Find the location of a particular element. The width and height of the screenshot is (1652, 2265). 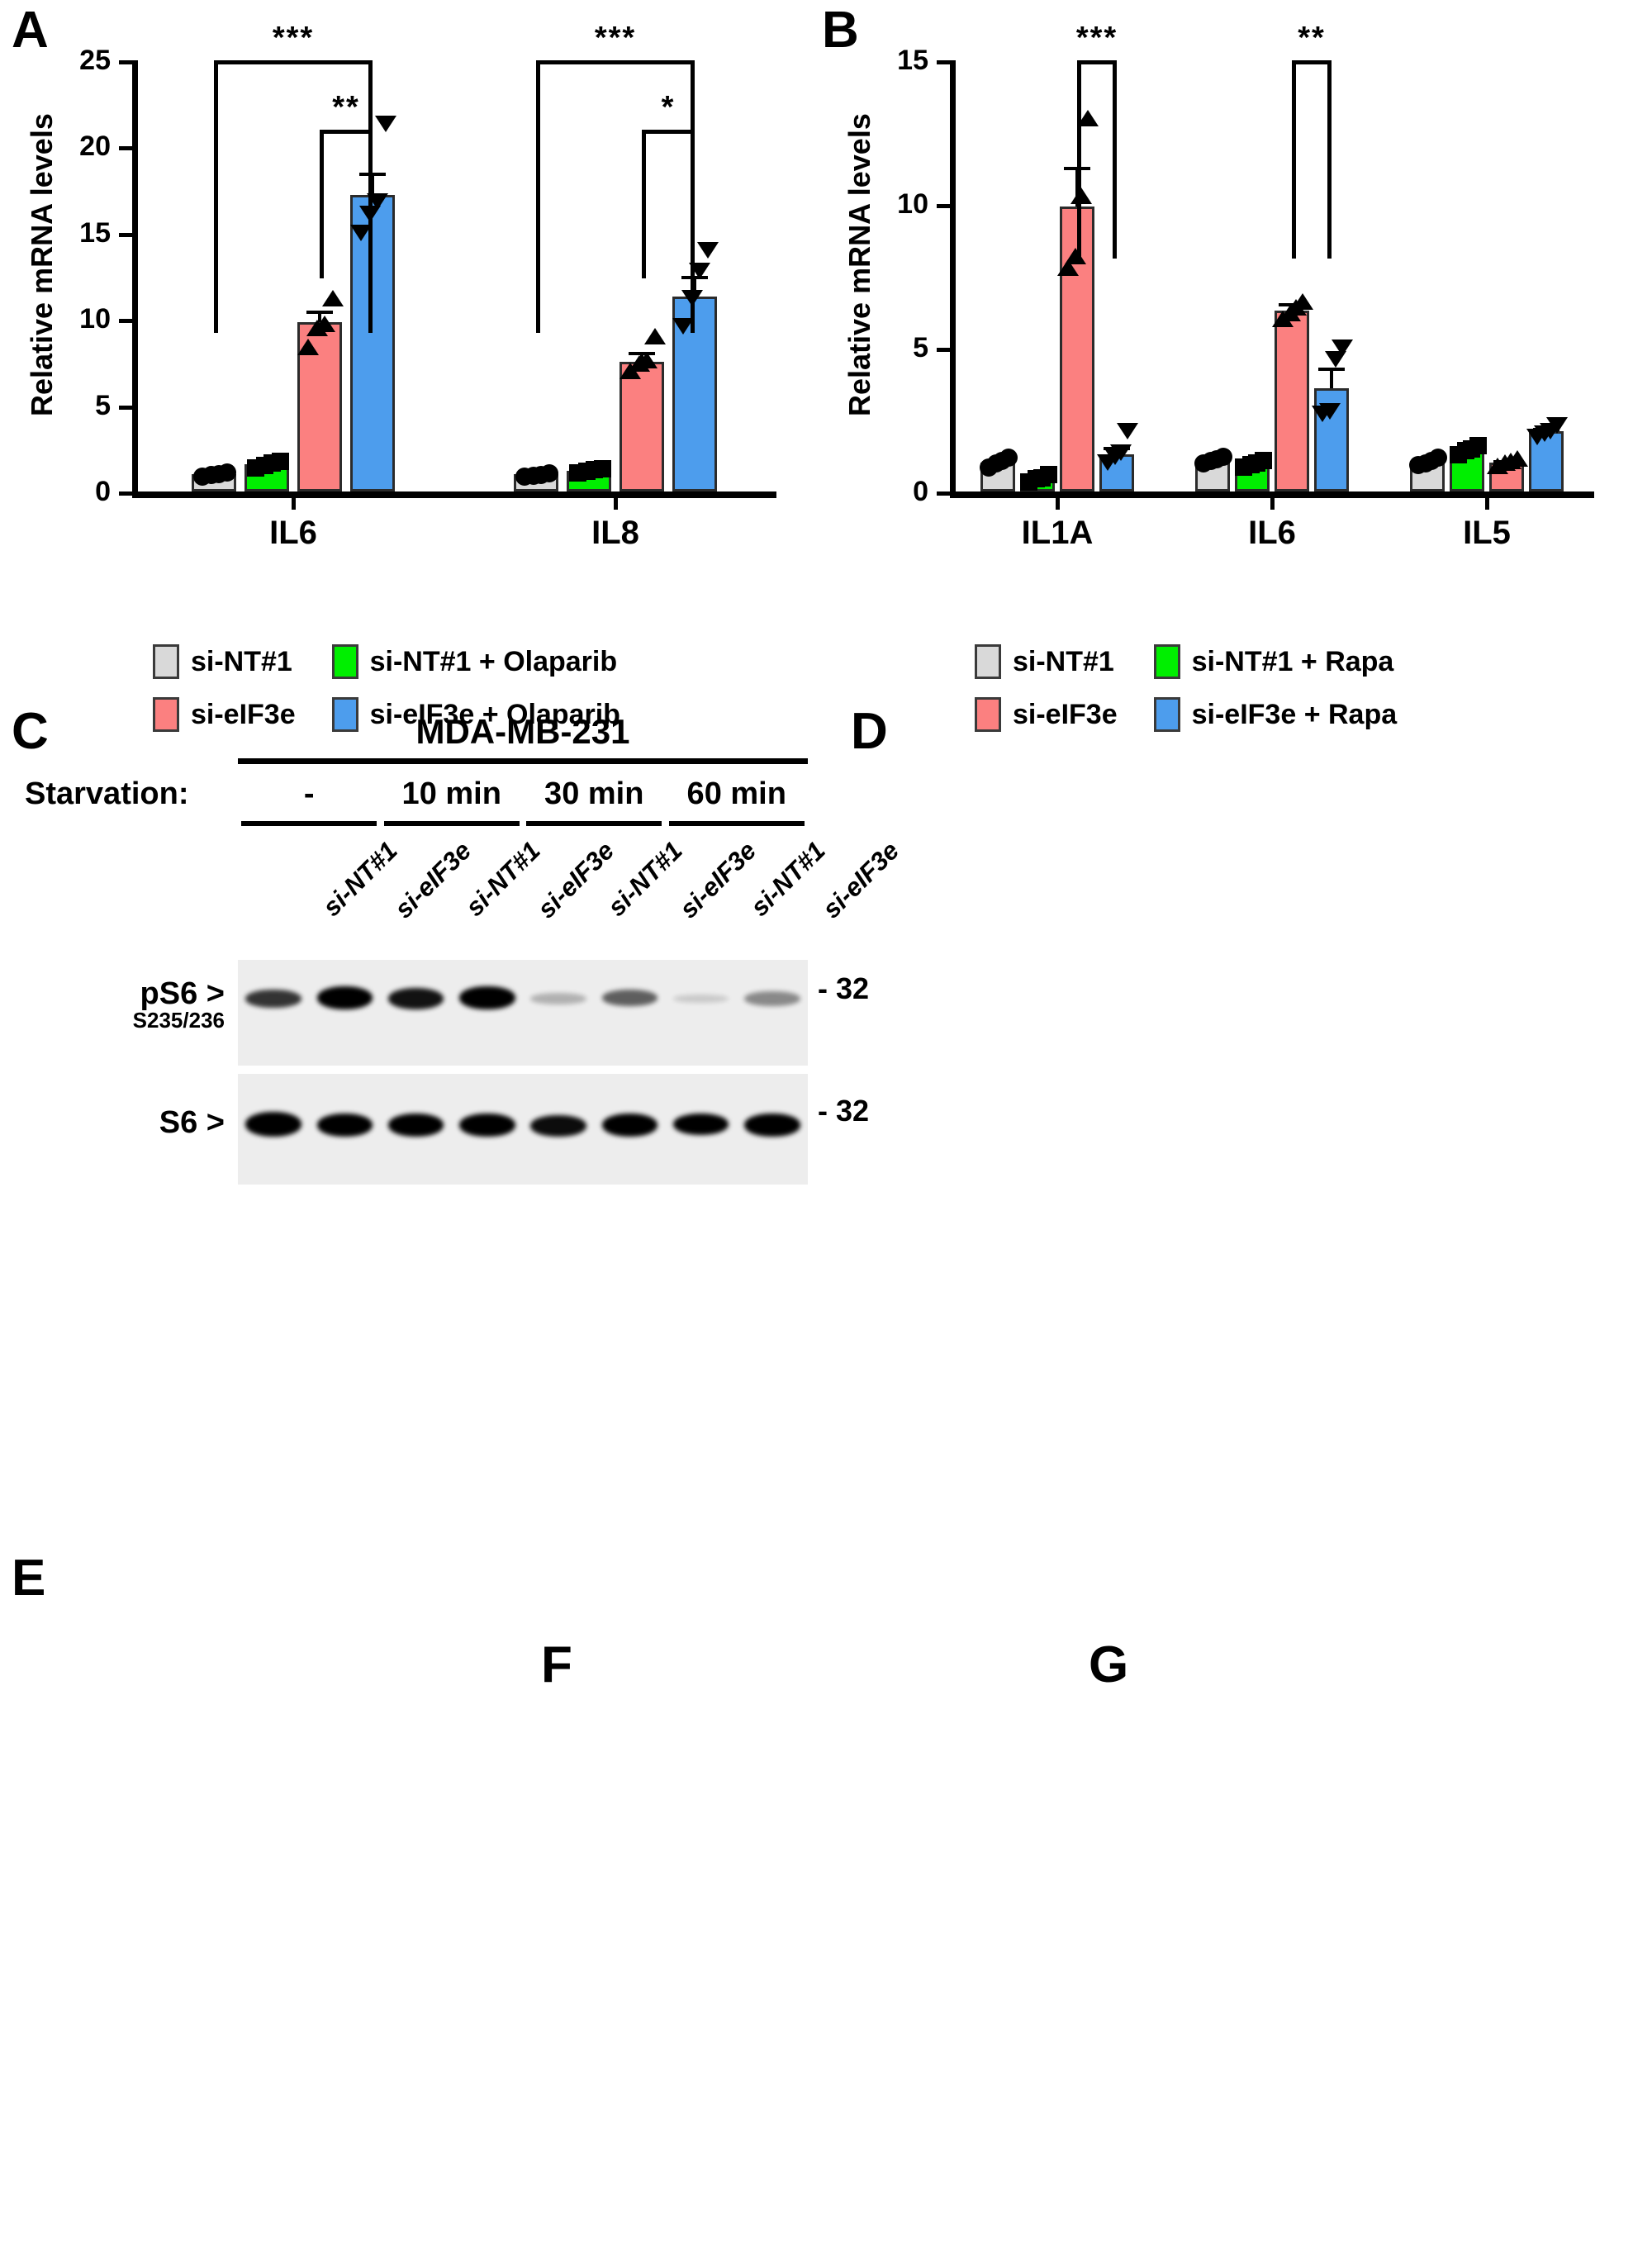

x-group-label-IL8: IL8 is located at coordinates (615, 533).